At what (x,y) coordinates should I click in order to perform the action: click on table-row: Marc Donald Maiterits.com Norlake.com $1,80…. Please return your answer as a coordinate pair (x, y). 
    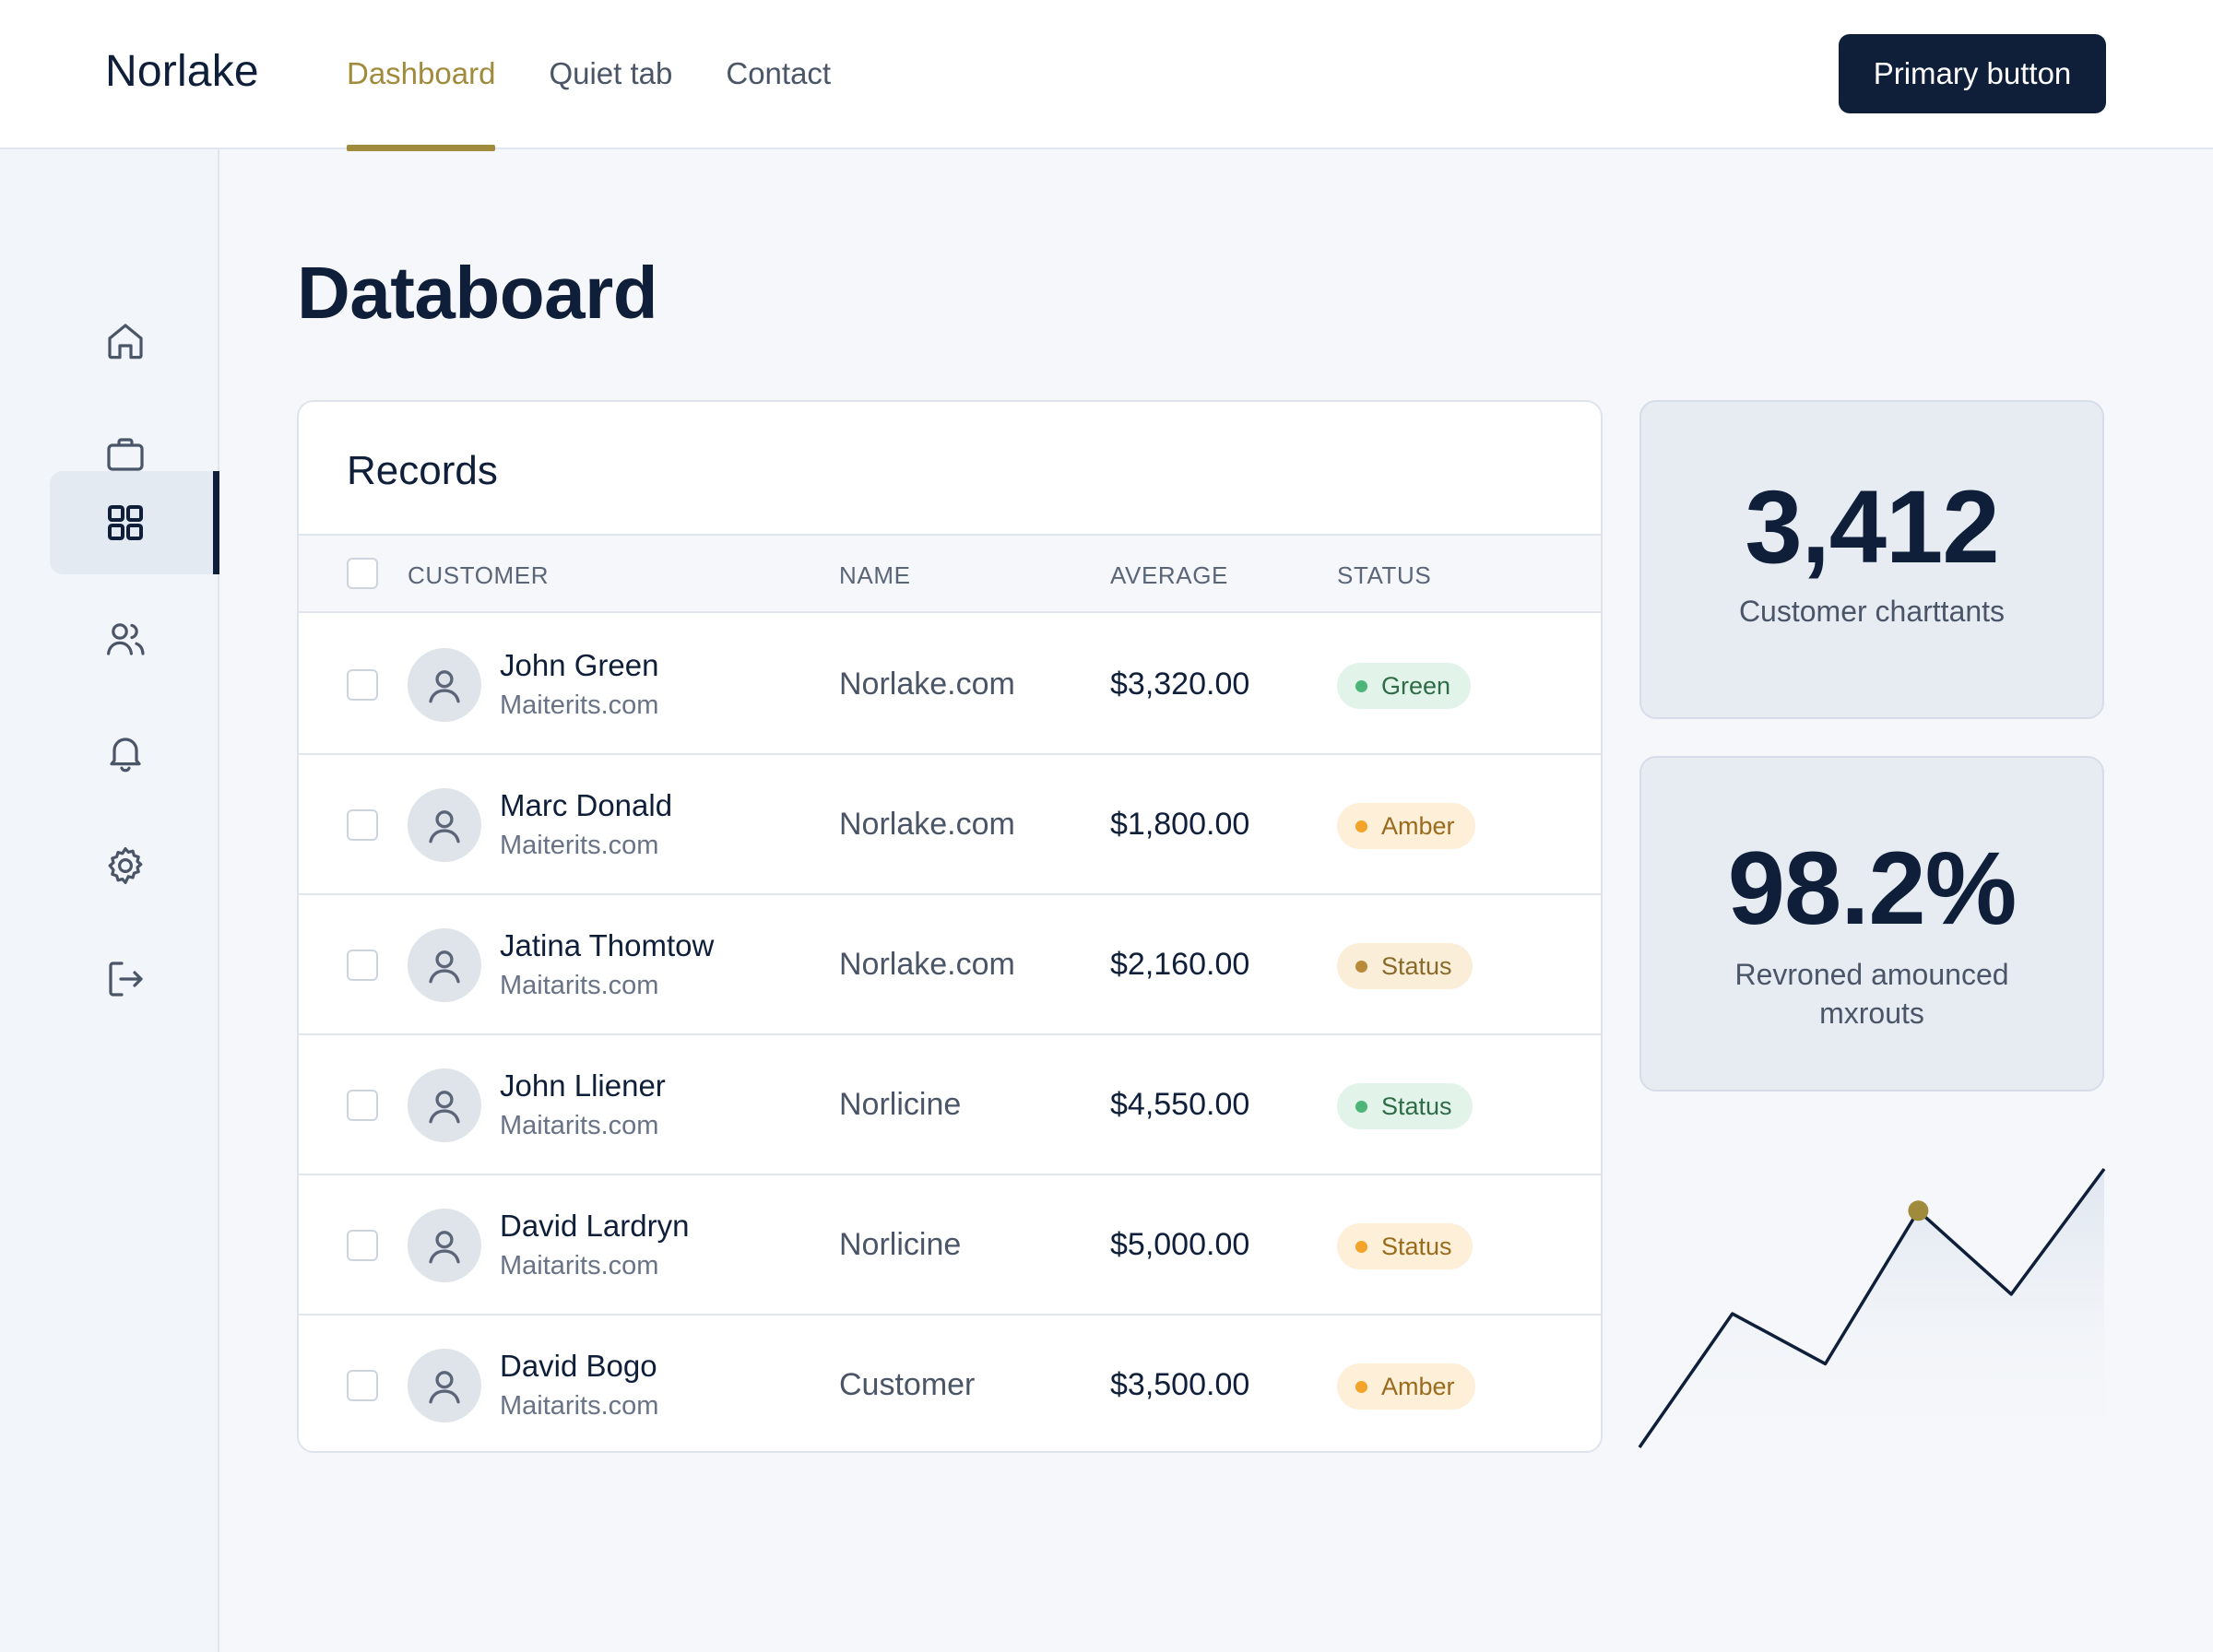
    Looking at the image, I should click on (950, 825).